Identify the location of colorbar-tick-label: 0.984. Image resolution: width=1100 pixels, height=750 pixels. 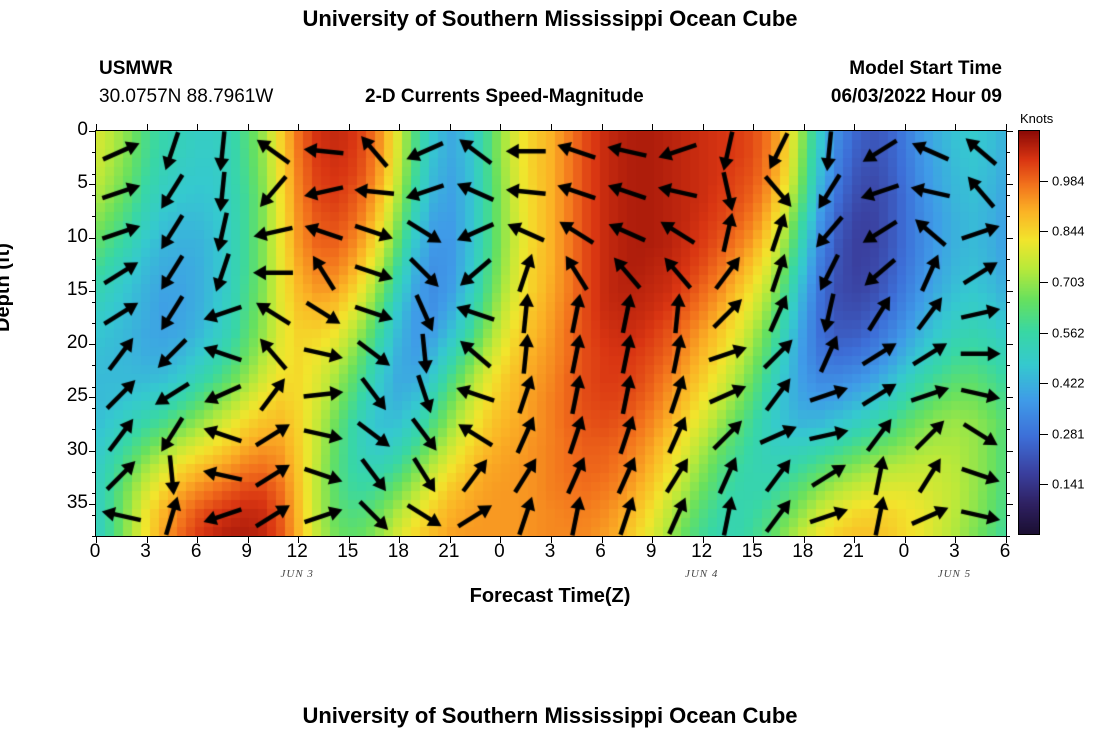
(1068, 181).